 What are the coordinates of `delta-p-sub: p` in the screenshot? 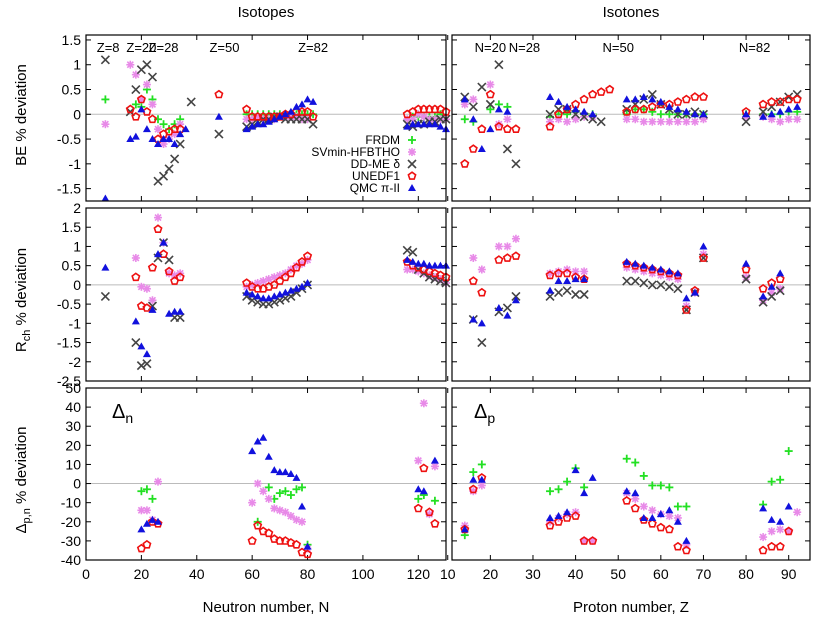 It's located at (491, 418).